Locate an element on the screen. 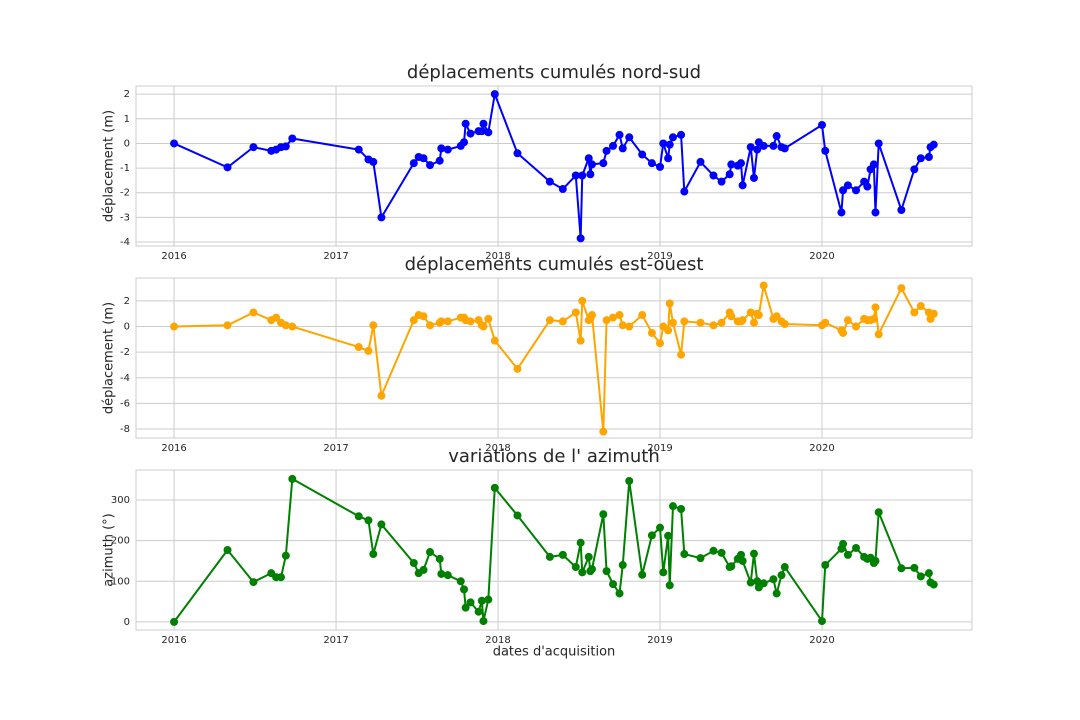  chart-title: variations de l' azimuth is located at coordinates (553, 456).